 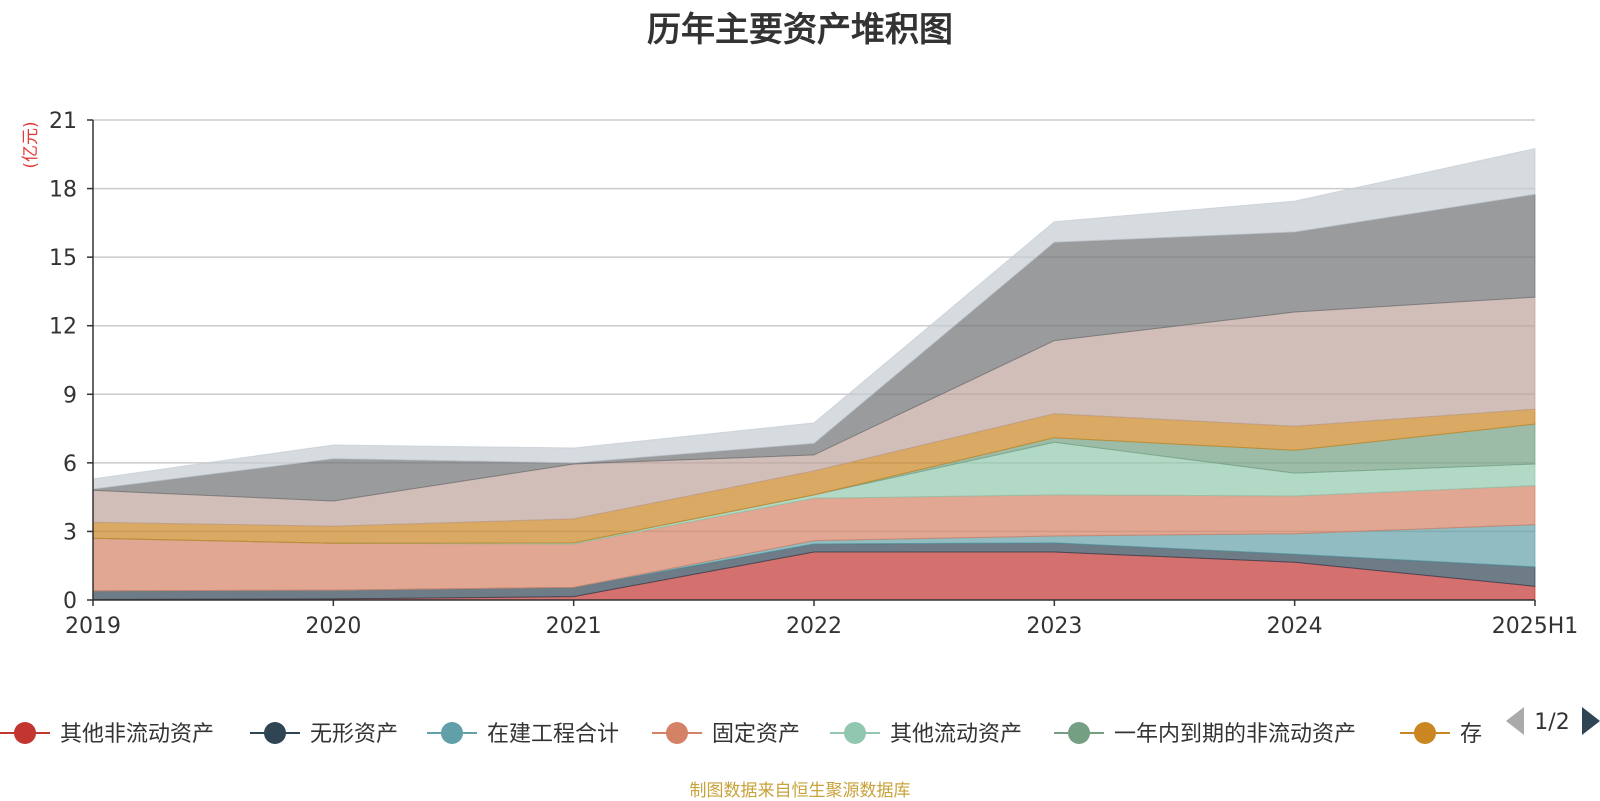 What do you see at coordinates (756, 734) in the screenshot?
I see `legend-label: 固定资产` at bounding box center [756, 734].